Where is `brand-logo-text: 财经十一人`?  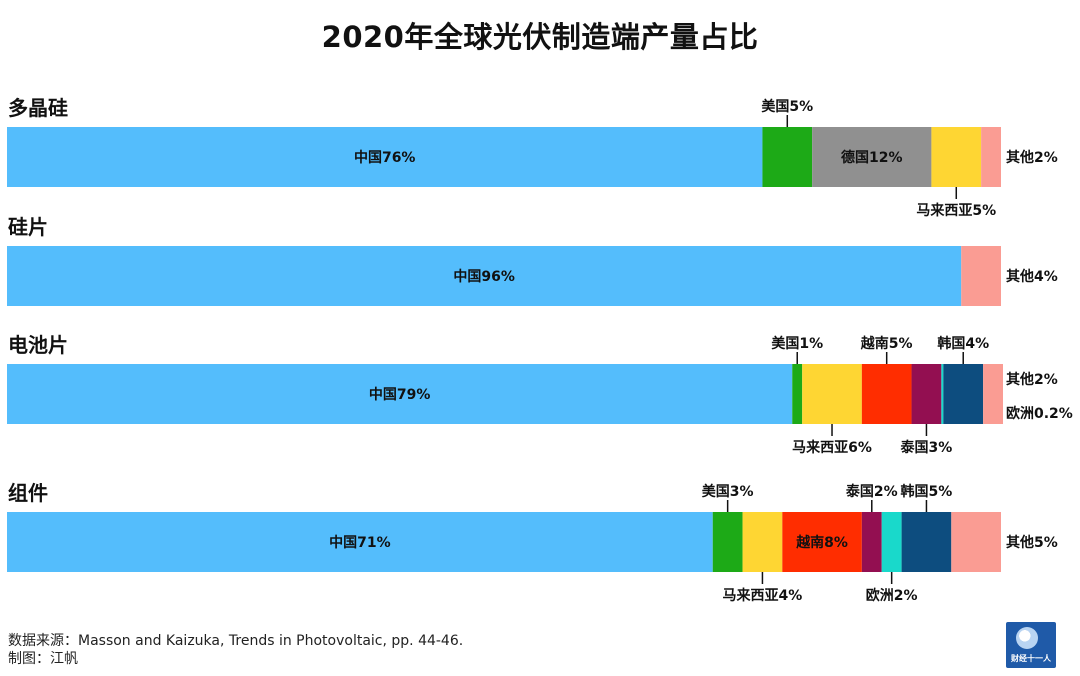 brand-logo-text: 财经十一人 is located at coordinates (1031, 658).